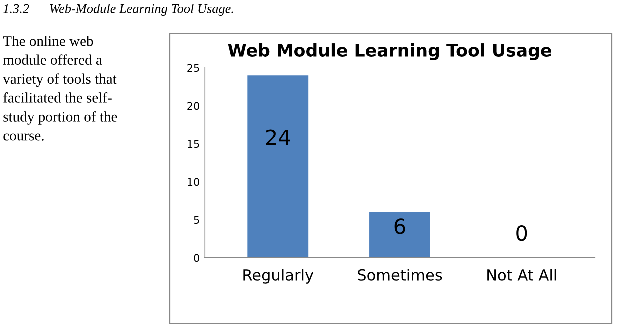 This screenshot has height=327, width=618. I want to click on text: The online web module offered a variety of tools that facilitated the self- study portion of the course., so click(60, 88).